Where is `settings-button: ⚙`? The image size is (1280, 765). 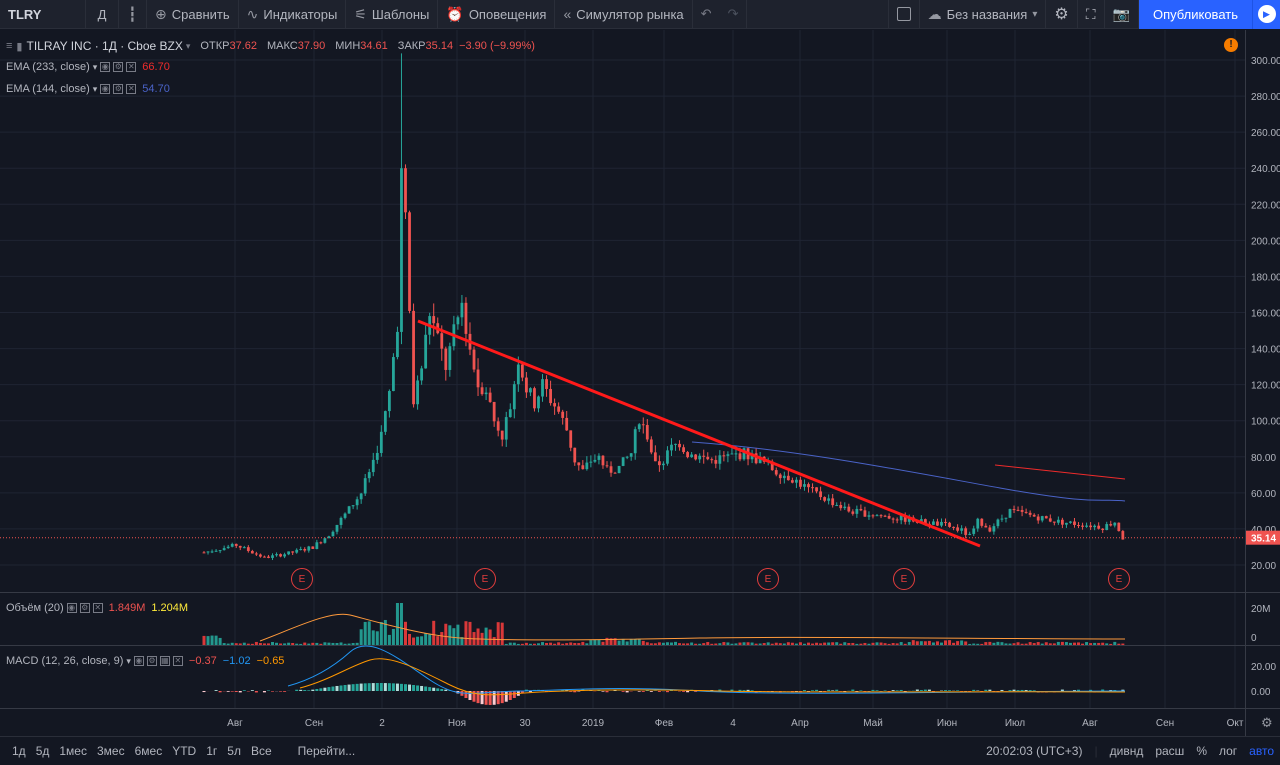
settings-button: ⚙ is located at coordinates (1062, 14).